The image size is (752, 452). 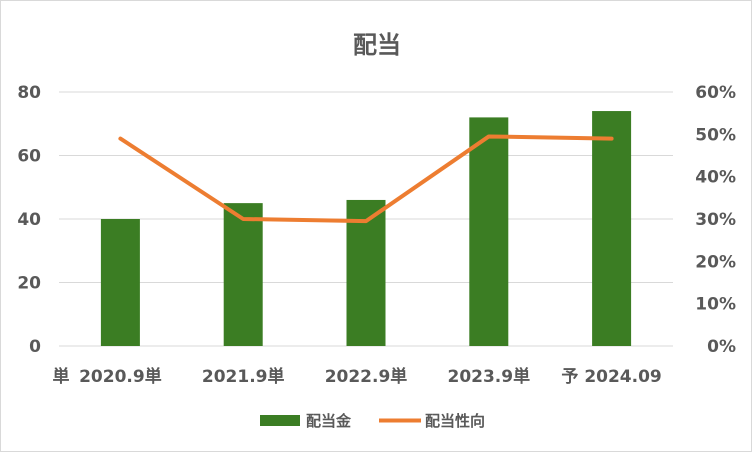 I want to click on x-tick-label: 予 2024.09, so click(x=611, y=377).